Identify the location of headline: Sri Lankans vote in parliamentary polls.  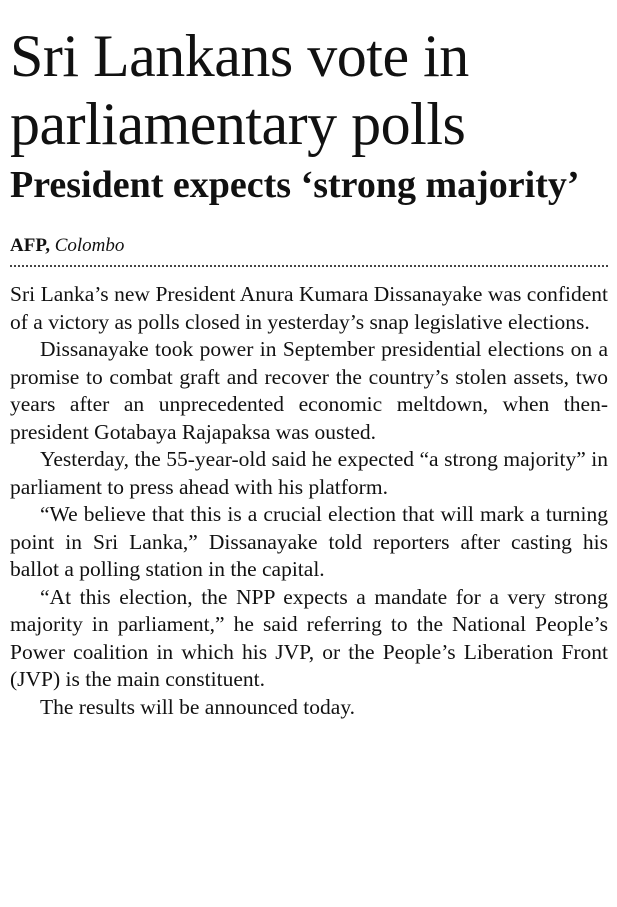
(239, 90).